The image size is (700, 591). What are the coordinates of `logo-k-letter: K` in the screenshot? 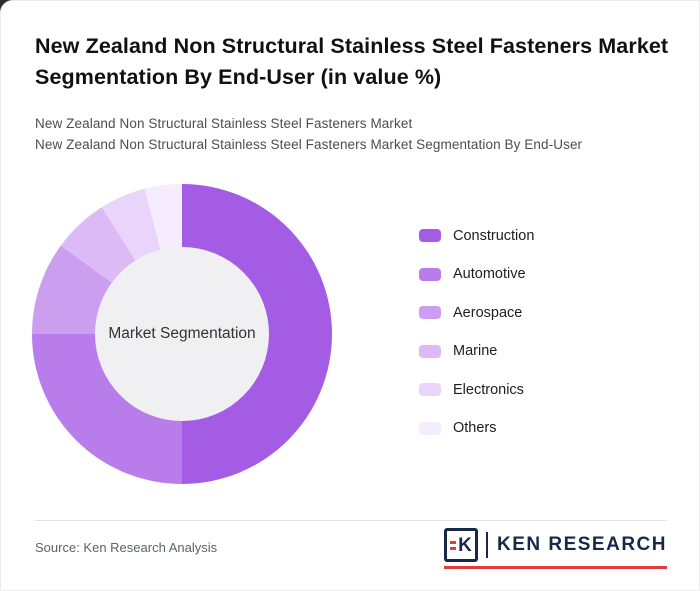 It's located at (465, 545).